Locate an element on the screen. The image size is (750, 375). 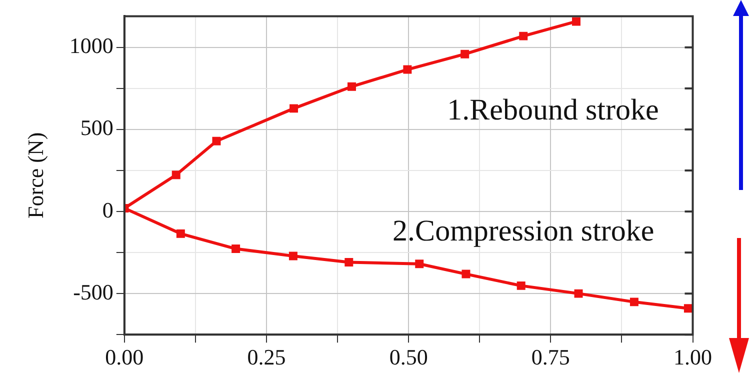
x-tick-label: 0.25 is located at coordinates (266, 357).